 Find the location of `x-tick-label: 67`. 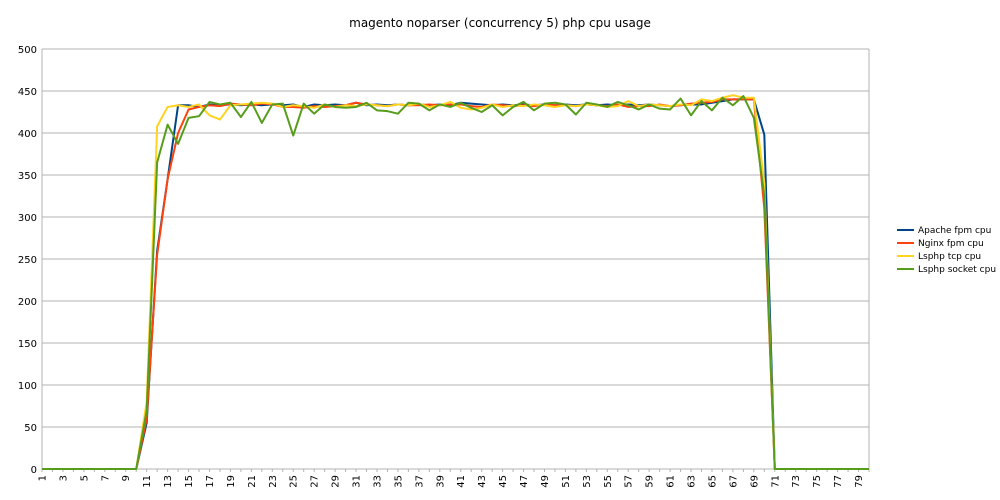

x-tick-label: 67 is located at coordinates (733, 481).